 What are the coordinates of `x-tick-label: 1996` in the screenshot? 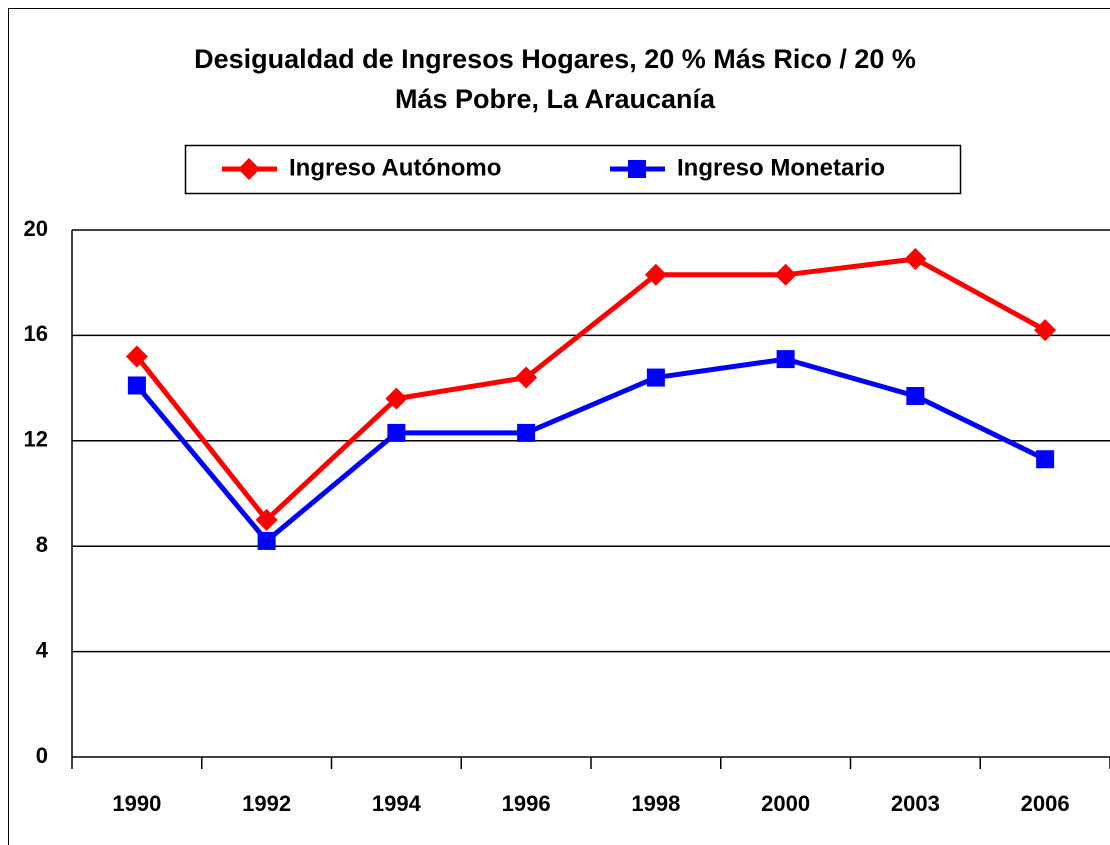 It's located at (526, 803).